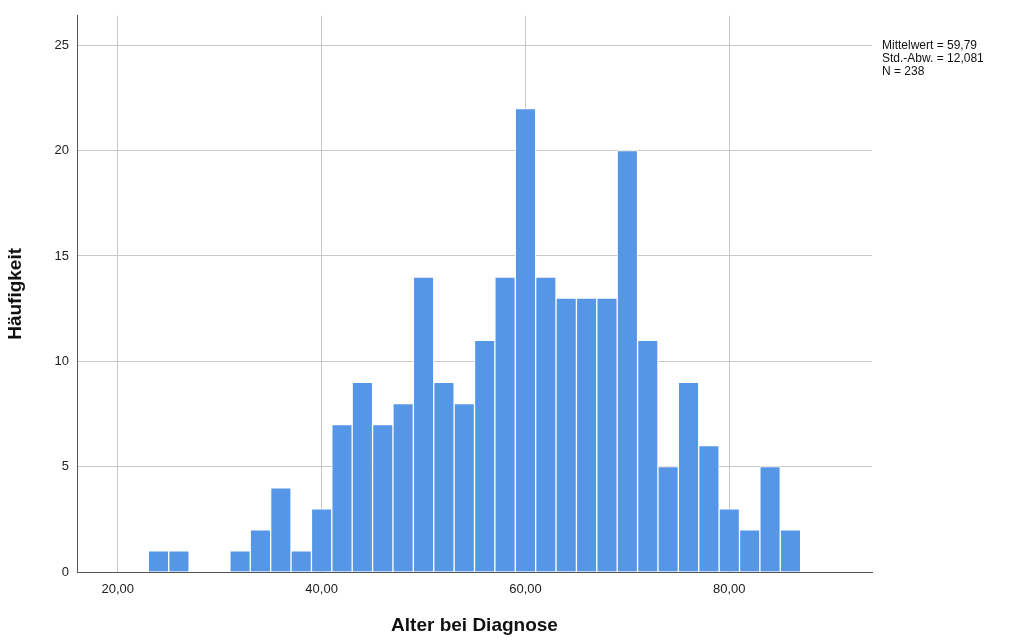  Describe the element at coordinates (61, 255) in the screenshot. I see `y-tick-label: 15` at that location.